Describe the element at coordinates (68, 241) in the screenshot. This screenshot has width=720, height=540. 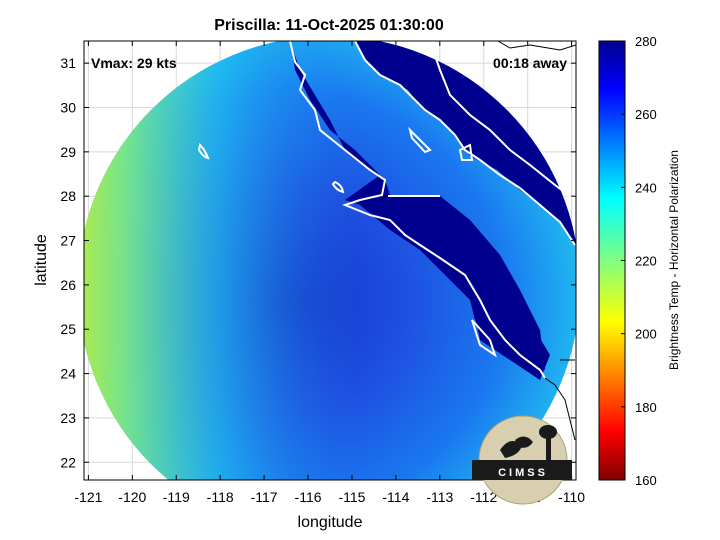
I see `y-tick-label: 27` at that location.